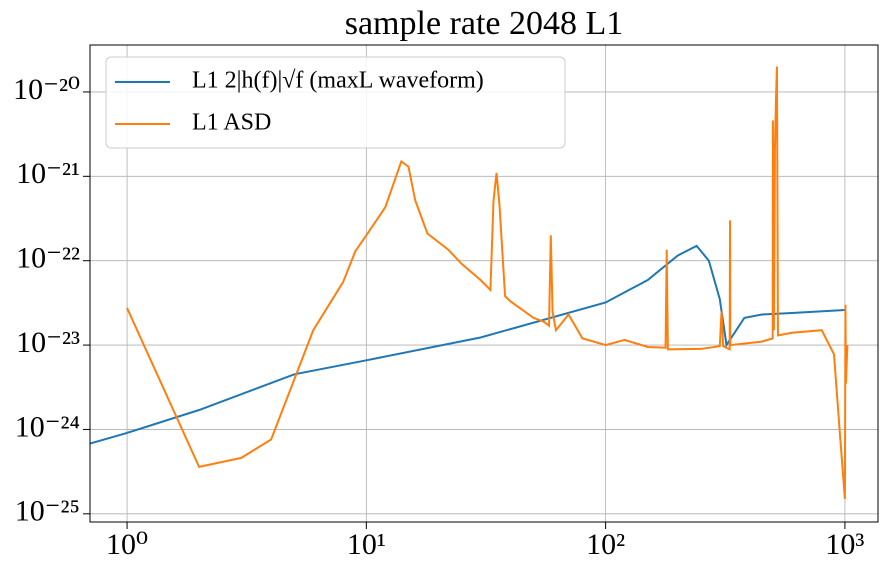 Image resolution: width=892 pixels, height=571 pixels. I want to click on y-tick-label: 10⁻²⁴, so click(47, 426).